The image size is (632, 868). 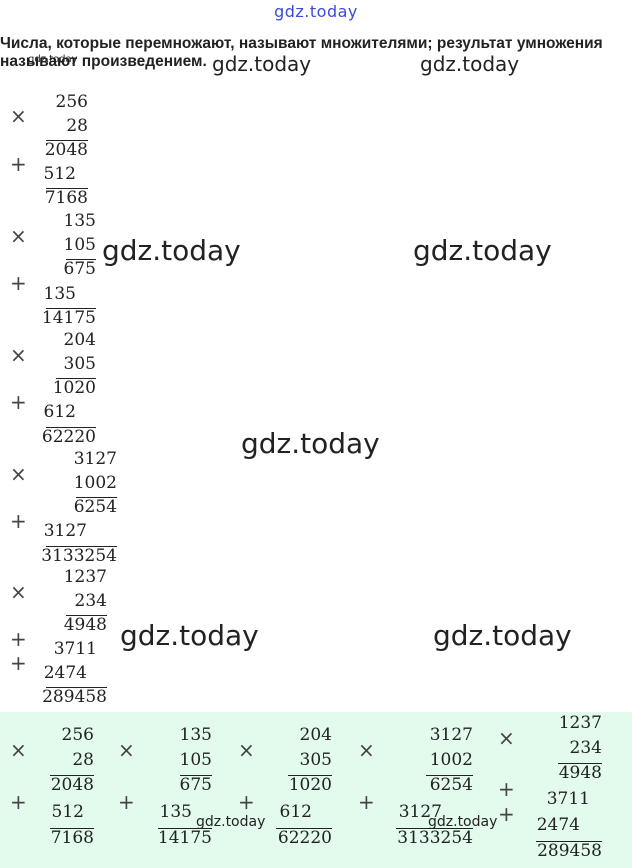 What do you see at coordinates (316, 11) in the screenshot?
I see `top-watermark: gdz.today` at bounding box center [316, 11].